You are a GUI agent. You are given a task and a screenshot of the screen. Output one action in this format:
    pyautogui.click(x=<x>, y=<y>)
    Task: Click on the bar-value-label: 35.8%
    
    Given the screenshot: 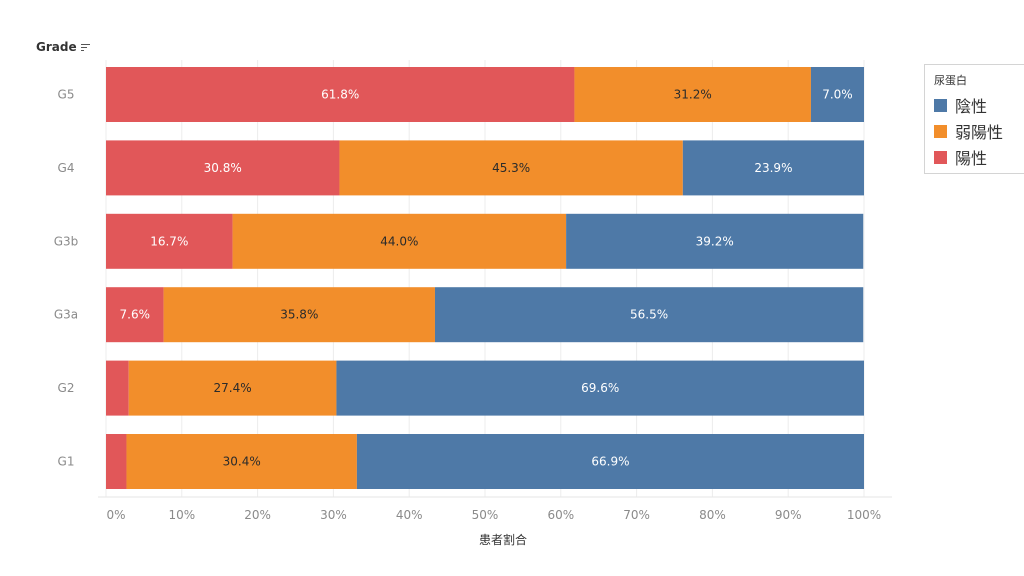 What is the action you would take?
    pyautogui.click(x=299, y=315)
    